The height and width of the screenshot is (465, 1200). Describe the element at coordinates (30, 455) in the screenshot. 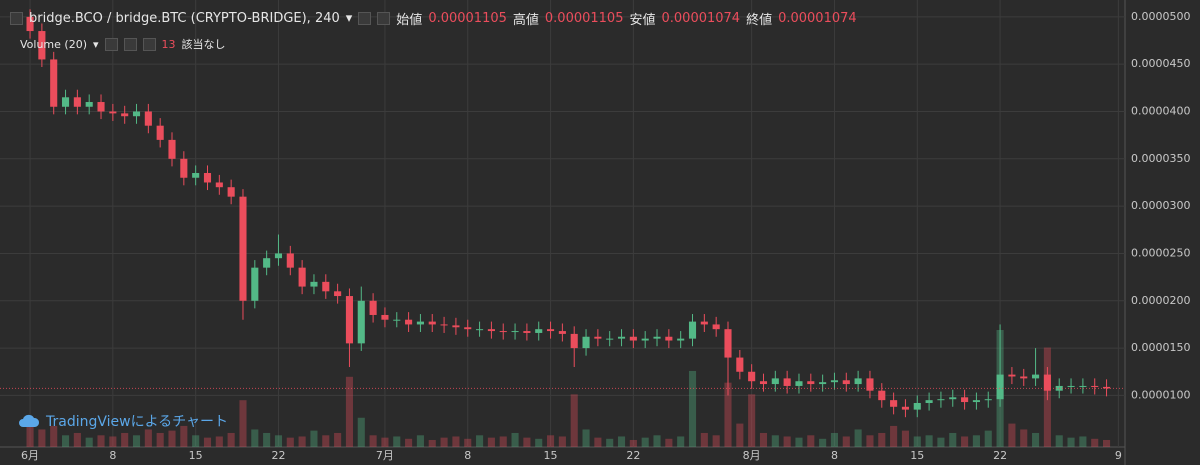

I see `x-tick-label: 6月` at that location.